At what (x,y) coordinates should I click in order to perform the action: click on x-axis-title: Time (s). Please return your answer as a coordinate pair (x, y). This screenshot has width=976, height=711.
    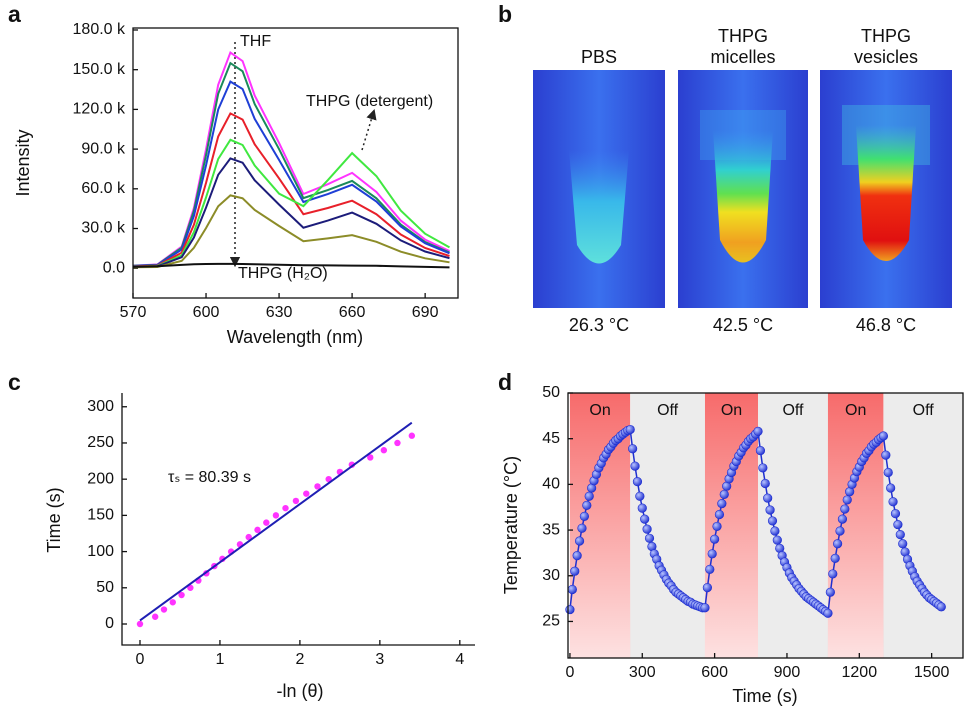
    Looking at the image, I should click on (764, 696).